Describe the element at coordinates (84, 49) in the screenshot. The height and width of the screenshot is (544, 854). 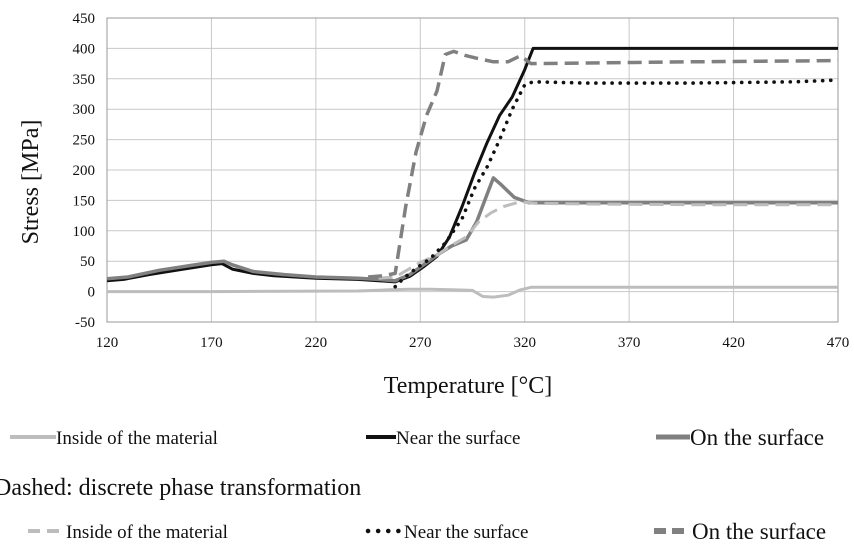
I see `y-tick-label: 400` at that location.